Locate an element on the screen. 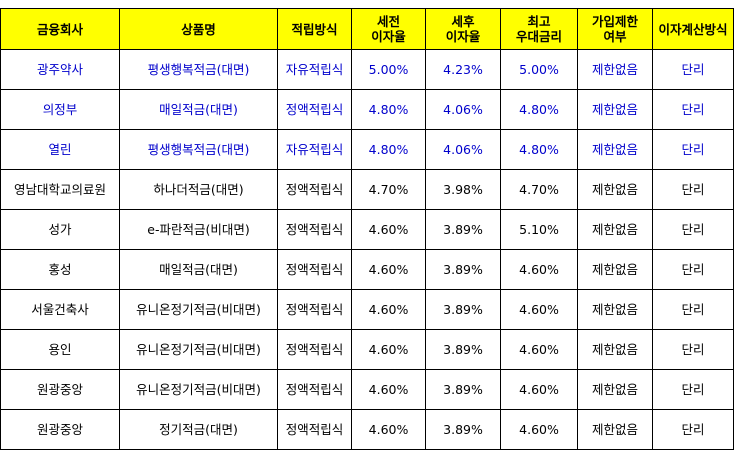 The height and width of the screenshot is (454, 734). cell-pre-tax: 5.00% is located at coordinates (388, 69).